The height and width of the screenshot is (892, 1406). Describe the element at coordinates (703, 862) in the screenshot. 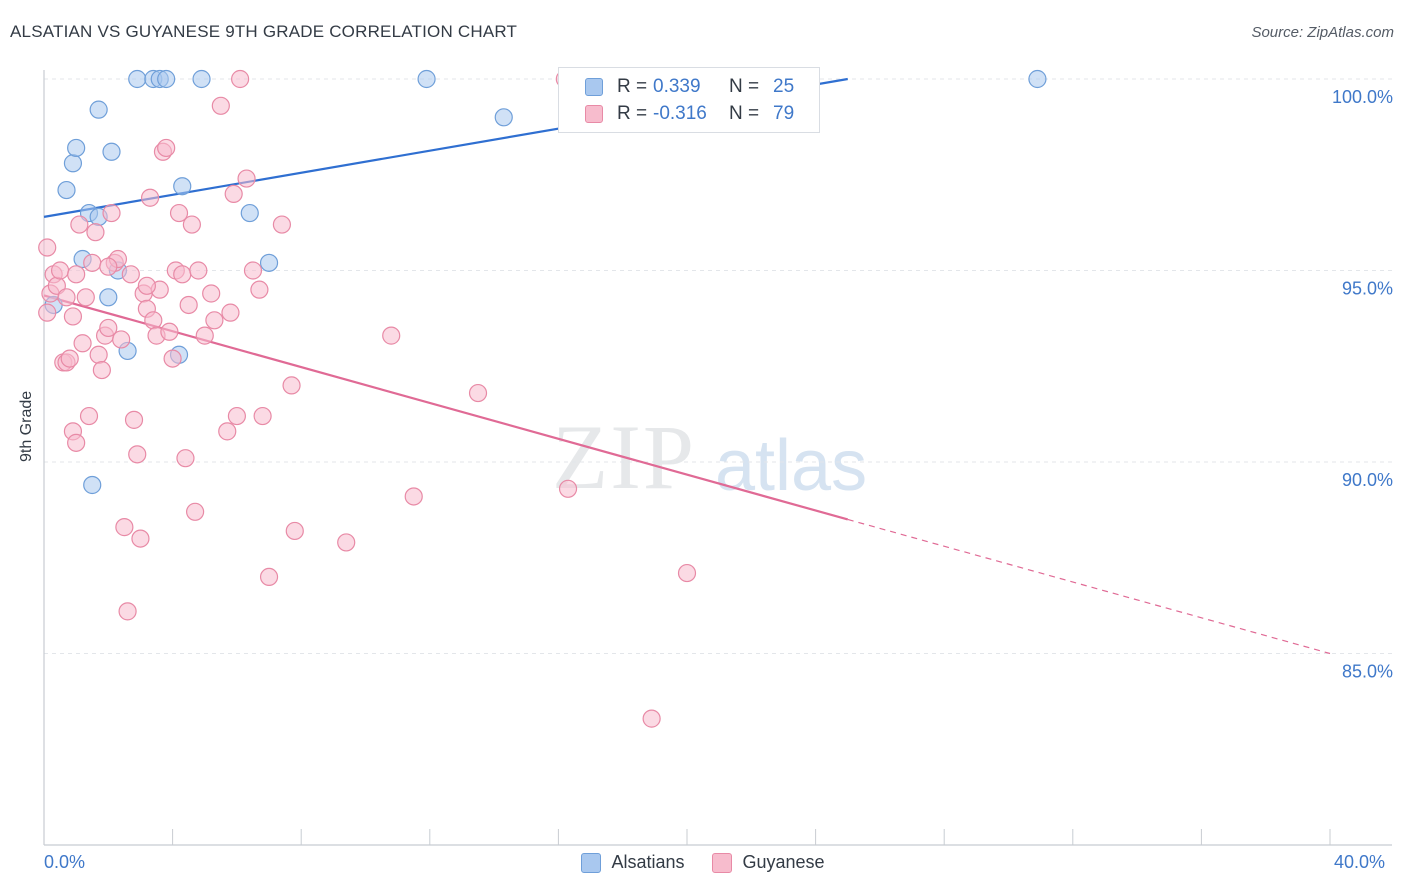

I see `series-legend: Alsatians Guyanese` at that location.